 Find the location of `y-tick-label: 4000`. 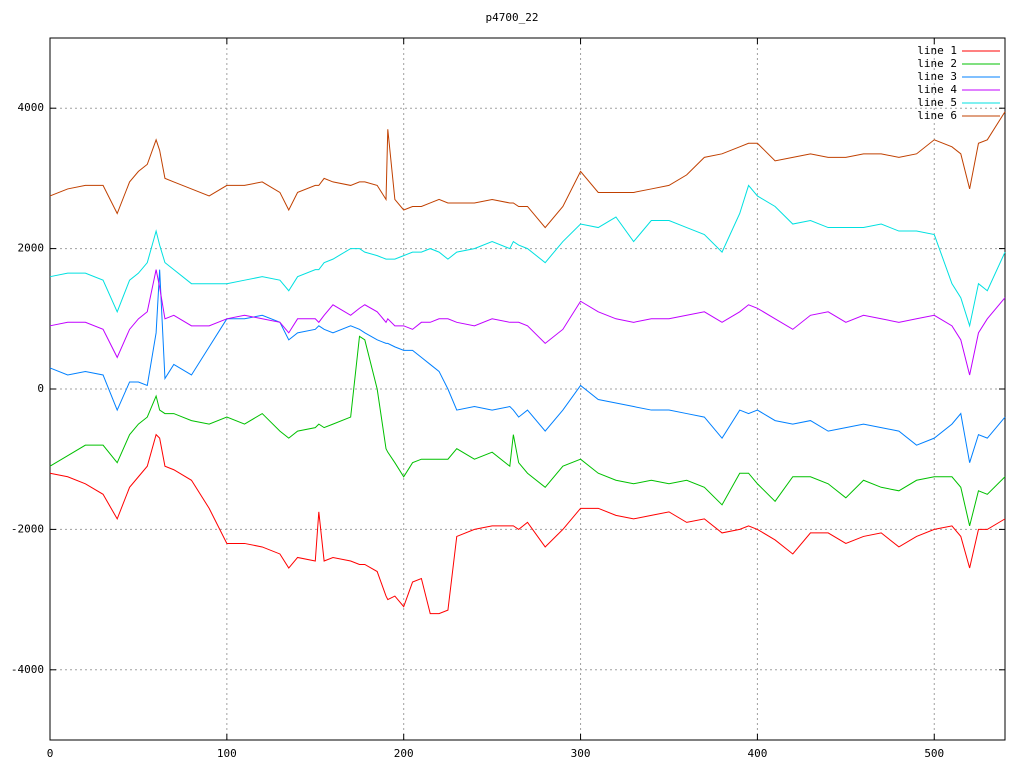

y-tick-label: 4000 is located at coordinates (31, 107).